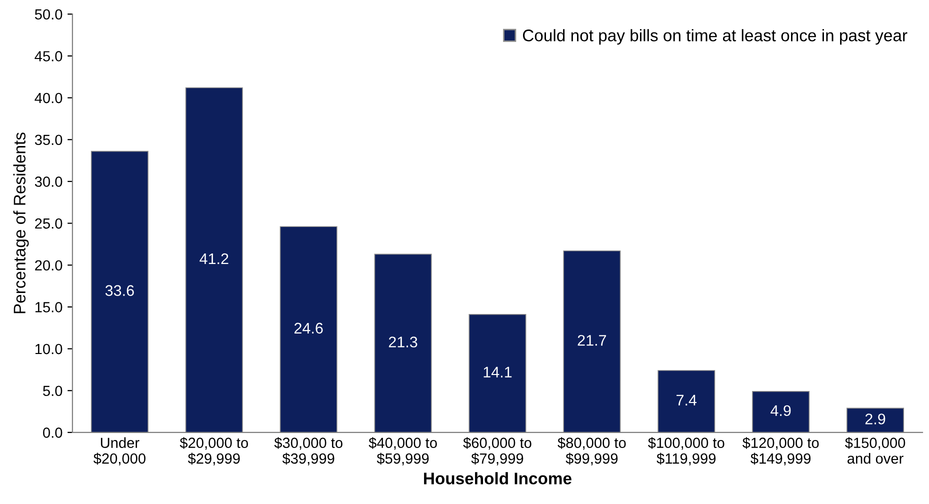  I want to click on data-label: 24.6, so click(308, 328).